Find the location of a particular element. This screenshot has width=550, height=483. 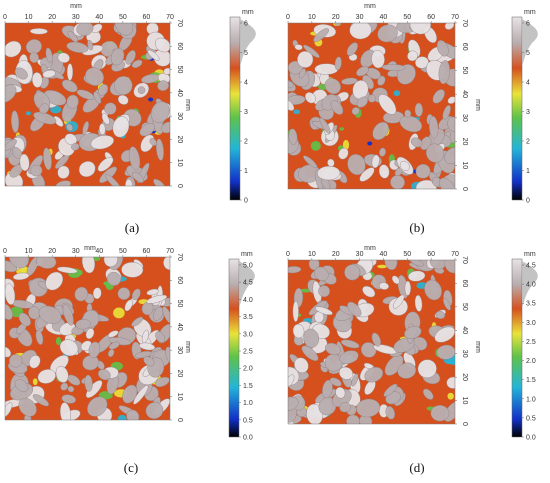

colorbar-tick-label: 5 is located at coordinates (246, 53).